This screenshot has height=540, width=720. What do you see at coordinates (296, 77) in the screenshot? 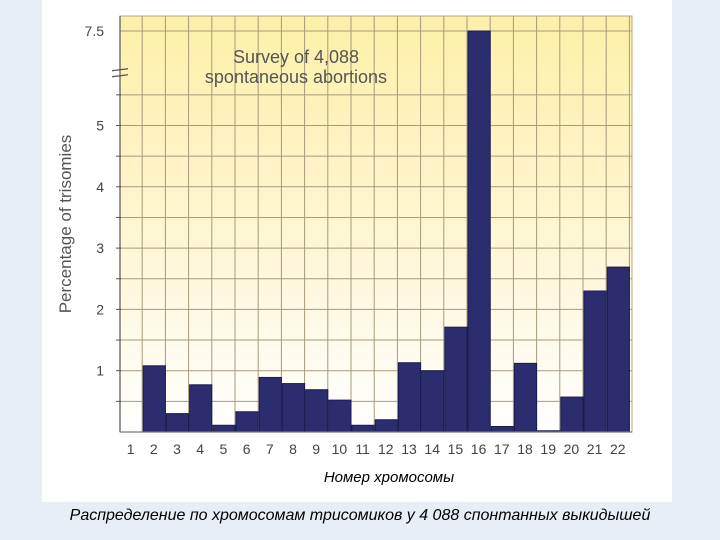
I see `chart-subtitle: spontaneous abortions` at bounding box center [296, 77].